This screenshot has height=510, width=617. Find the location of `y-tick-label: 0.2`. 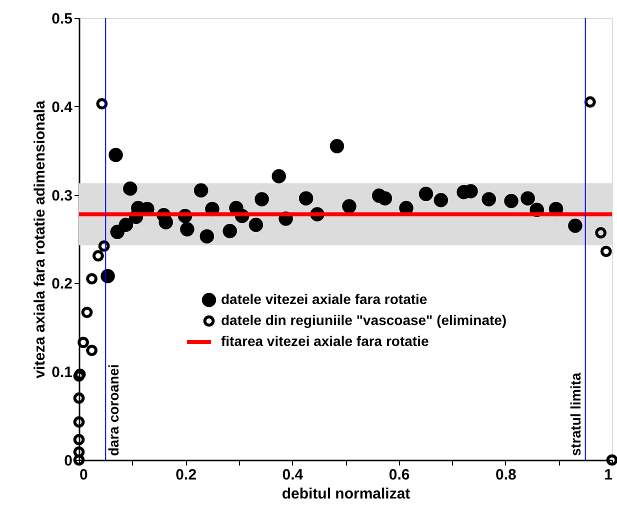

y-tick-label: 0.2 is located at coordinates (62, 284).